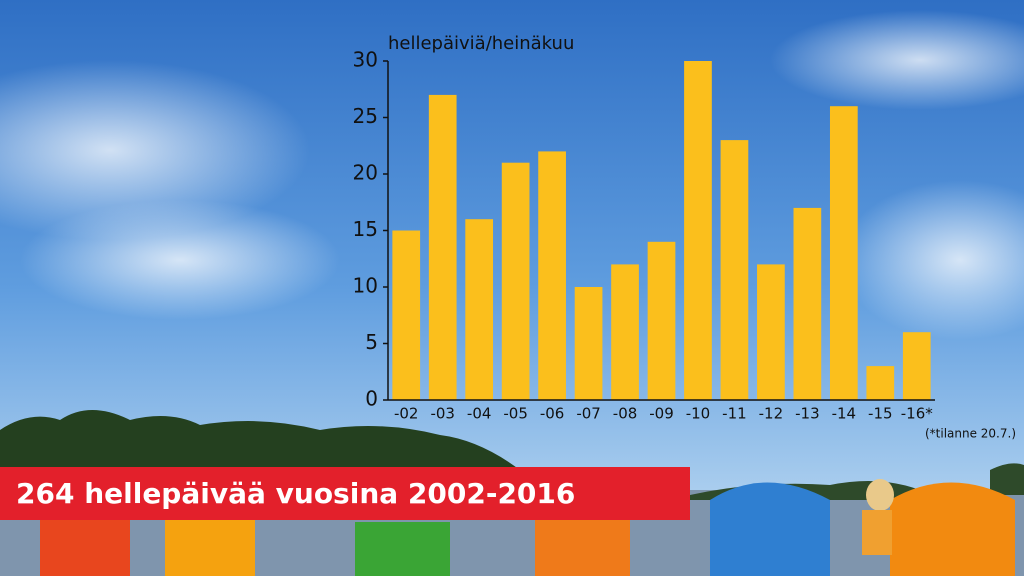 This screenshot has height=576, width=1024. Describe the element at coordinates (661, 414) in the screenshot. I see `x-tick-label: -09` at that location.